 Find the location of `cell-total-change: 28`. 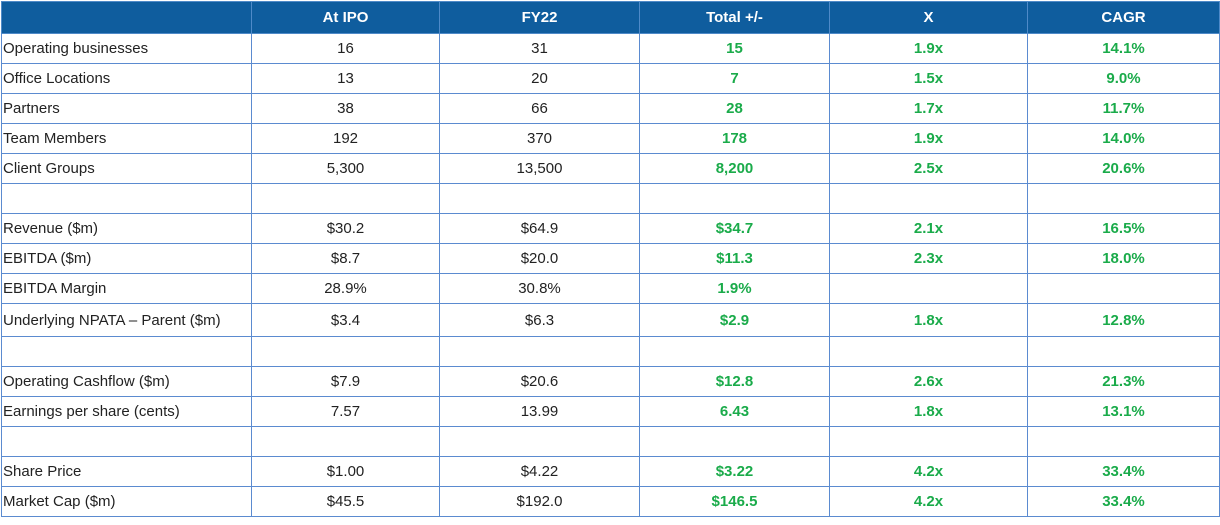

cell-total-change: 28 is located at coordinates (734, 108).